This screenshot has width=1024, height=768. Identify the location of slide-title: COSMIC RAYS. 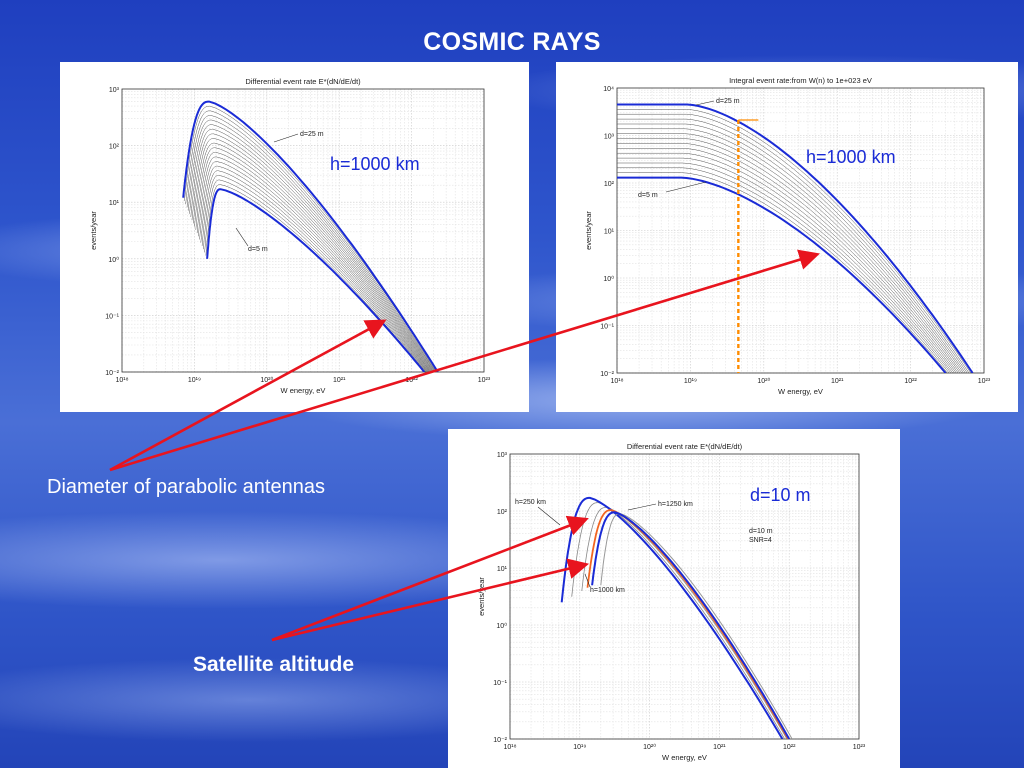
(512, 42).